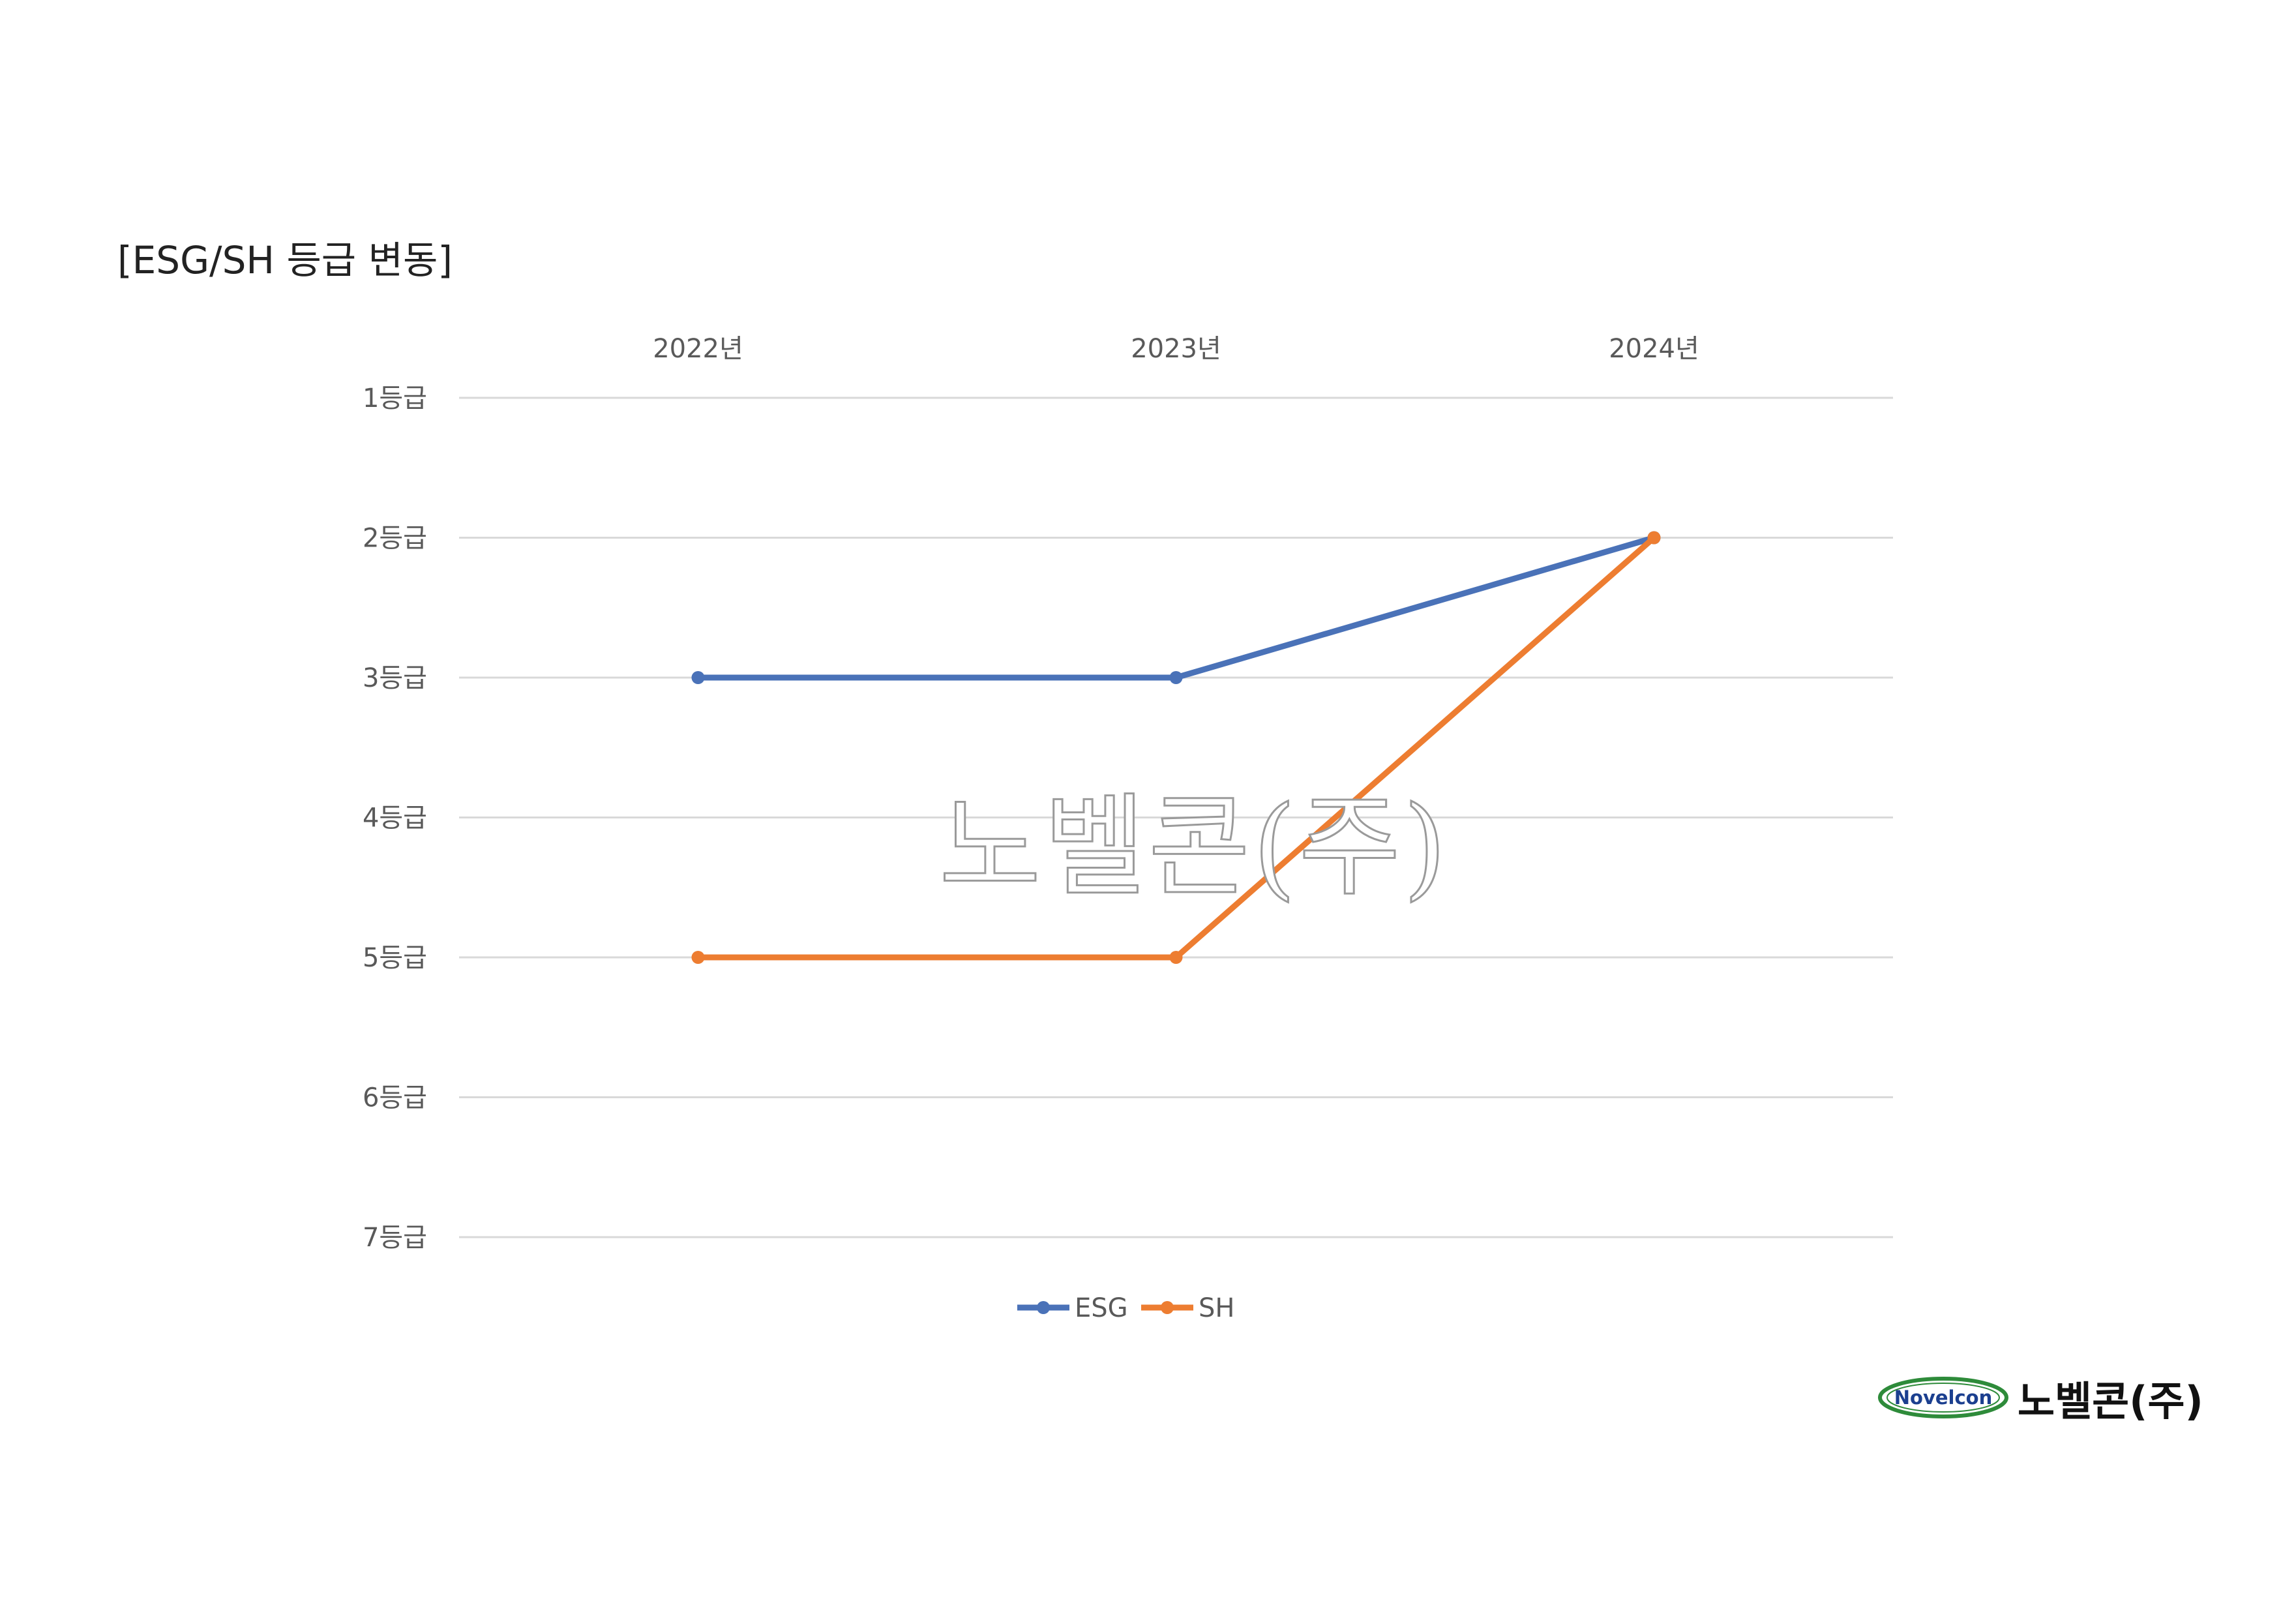  Describe the element at coordinates (395, 958) in the screenshot. I see `y-tick-label: 5등급` at that location.